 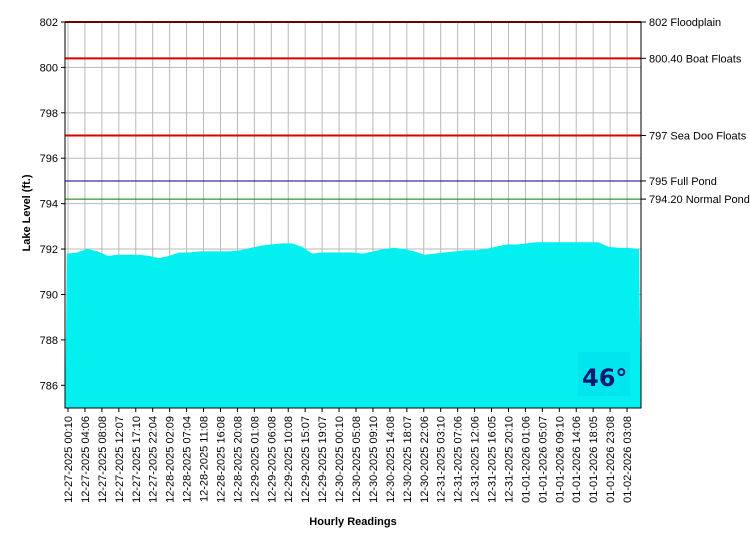 What do you see at coordinates (323, 459) in the screenshot?
I see `x-tick-label: 12-29-2025 19:07` at bounding box center [323, 459].